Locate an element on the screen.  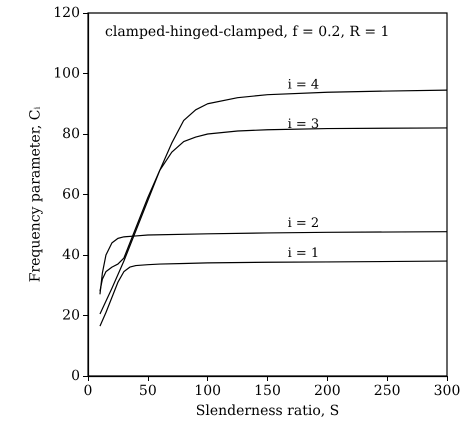
x-tick-label: 200 is located at coordinates (327, 391).